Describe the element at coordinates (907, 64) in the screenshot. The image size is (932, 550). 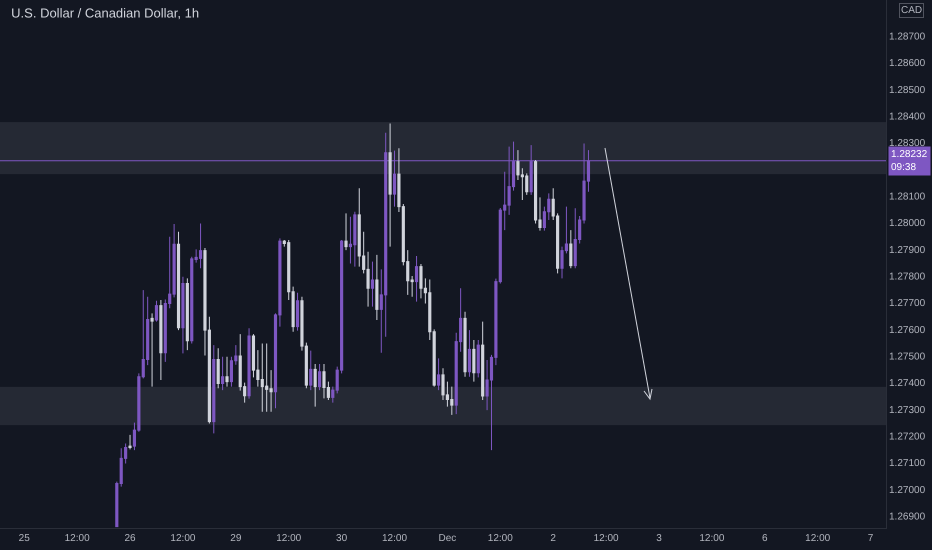
I see `y-tick-label: 1.28600` at that location.